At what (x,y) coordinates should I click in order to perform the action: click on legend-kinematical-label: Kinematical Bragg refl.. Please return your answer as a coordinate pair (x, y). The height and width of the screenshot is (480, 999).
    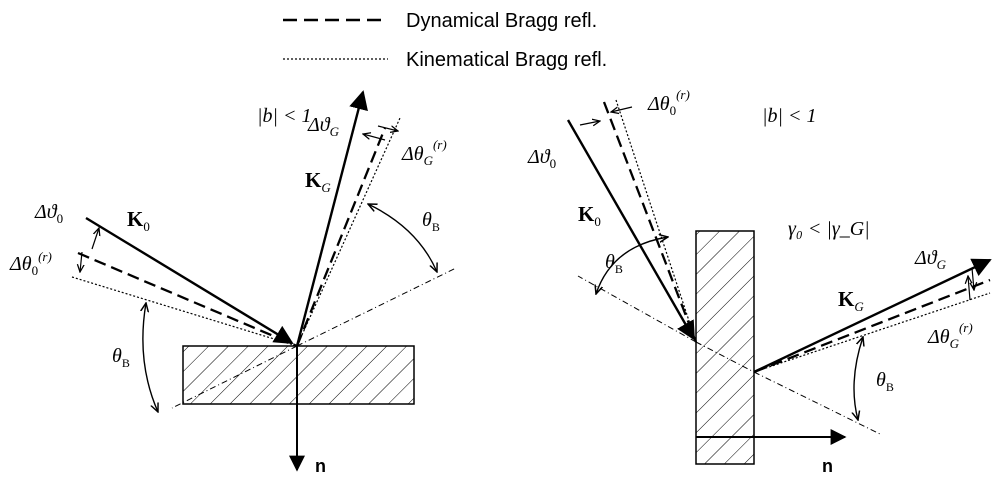
    Looking at the image, I should click on (506, 60).